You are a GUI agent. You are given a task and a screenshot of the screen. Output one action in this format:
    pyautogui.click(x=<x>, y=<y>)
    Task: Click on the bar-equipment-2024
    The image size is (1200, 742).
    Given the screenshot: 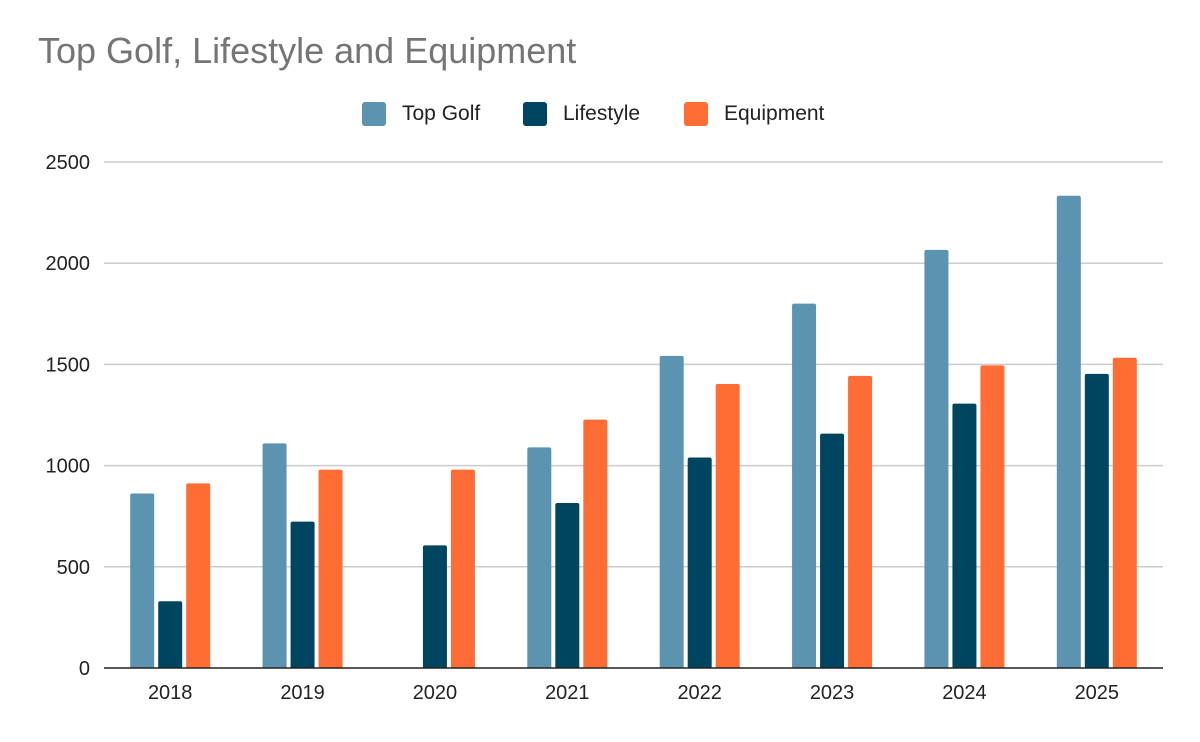 What is the action you would take?
    pyautogui.click(x=992, y=516)
    